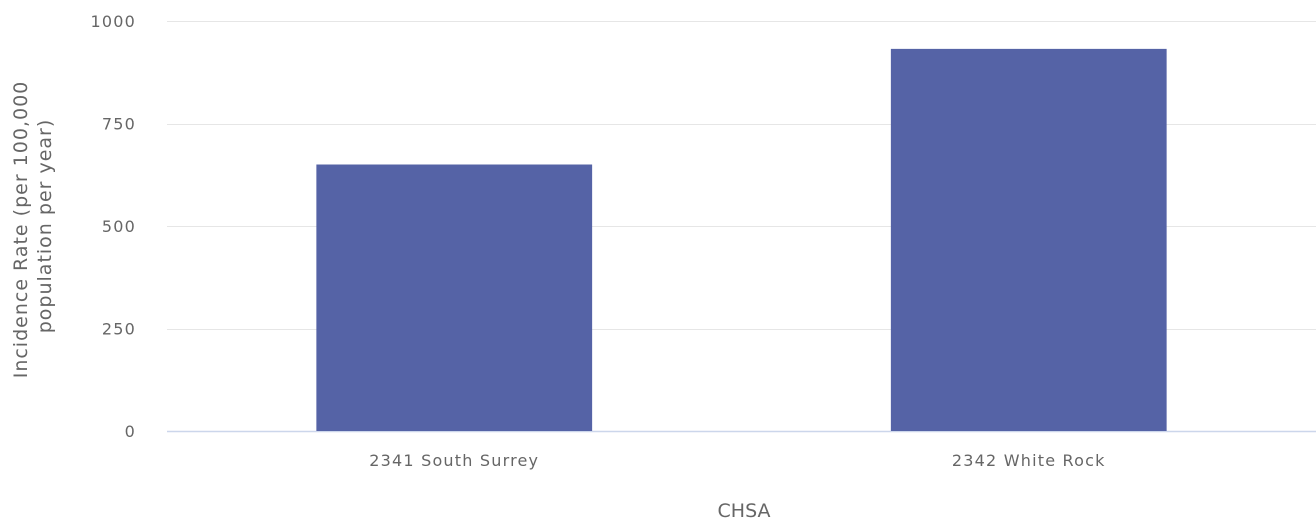 This screenshot has height=527, width=1316. I want to click on y-tick-label: 1000, so click(113, 21).